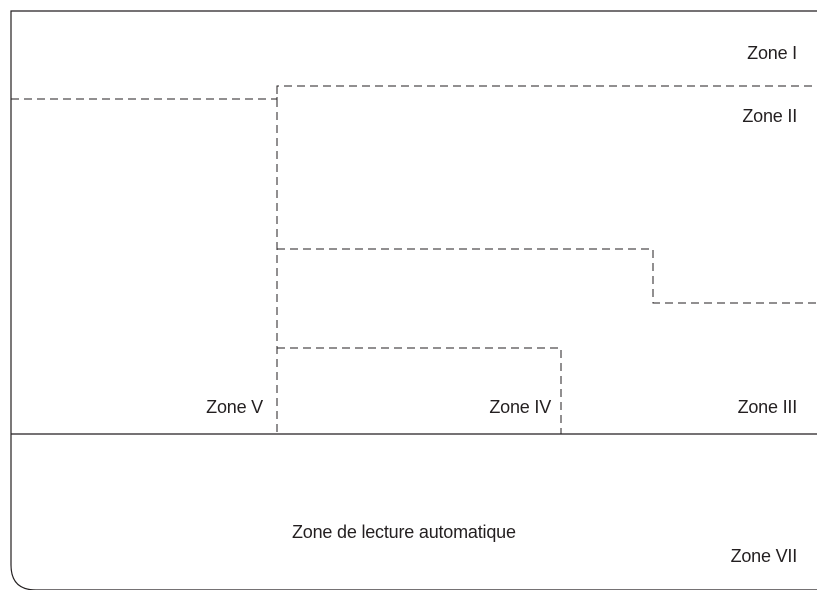 This screenshot has width=817, height=590. Describe the element at coordinates (419, 390) in the screenshot. I see `zone-4-boundary` at that location.